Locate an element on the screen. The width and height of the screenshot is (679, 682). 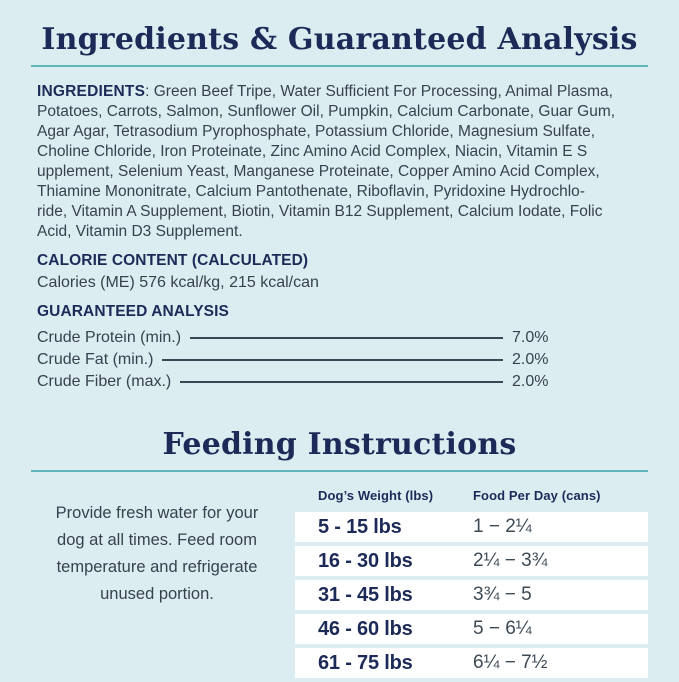
feeding-table-row: 61 - 75 lbs 6¼ − 7½ is located at coordinates (471, 663).